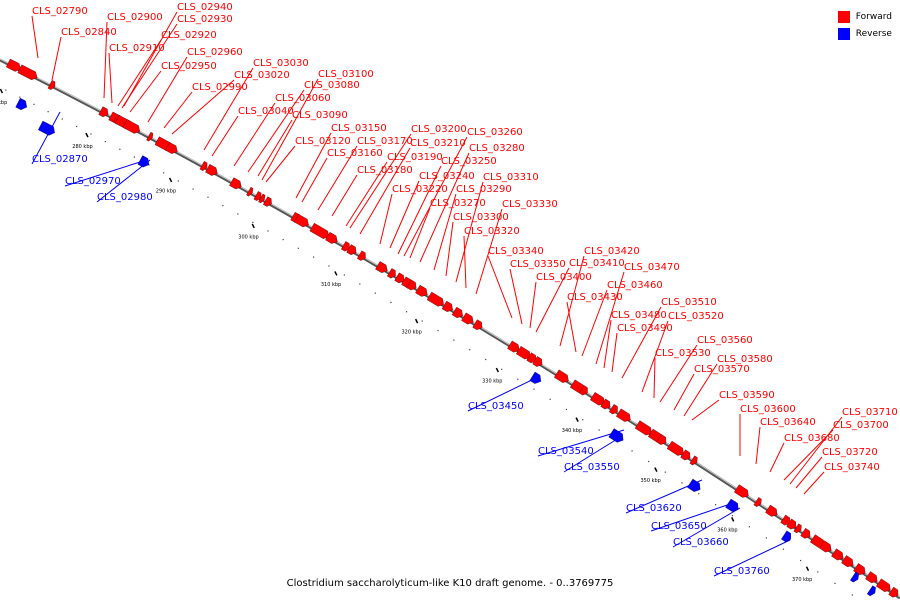 This screenshot has height=600, width=900. I want to click on gene-label: CLS_03160, so click(355, 153).